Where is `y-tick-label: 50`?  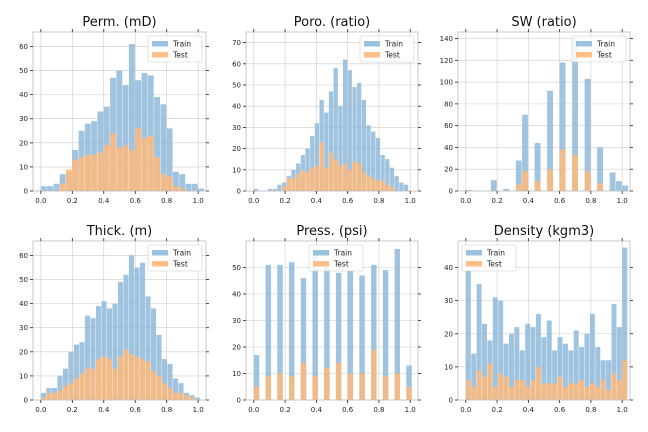 y-tick-label: 50 is located at coordinates (236, 86).